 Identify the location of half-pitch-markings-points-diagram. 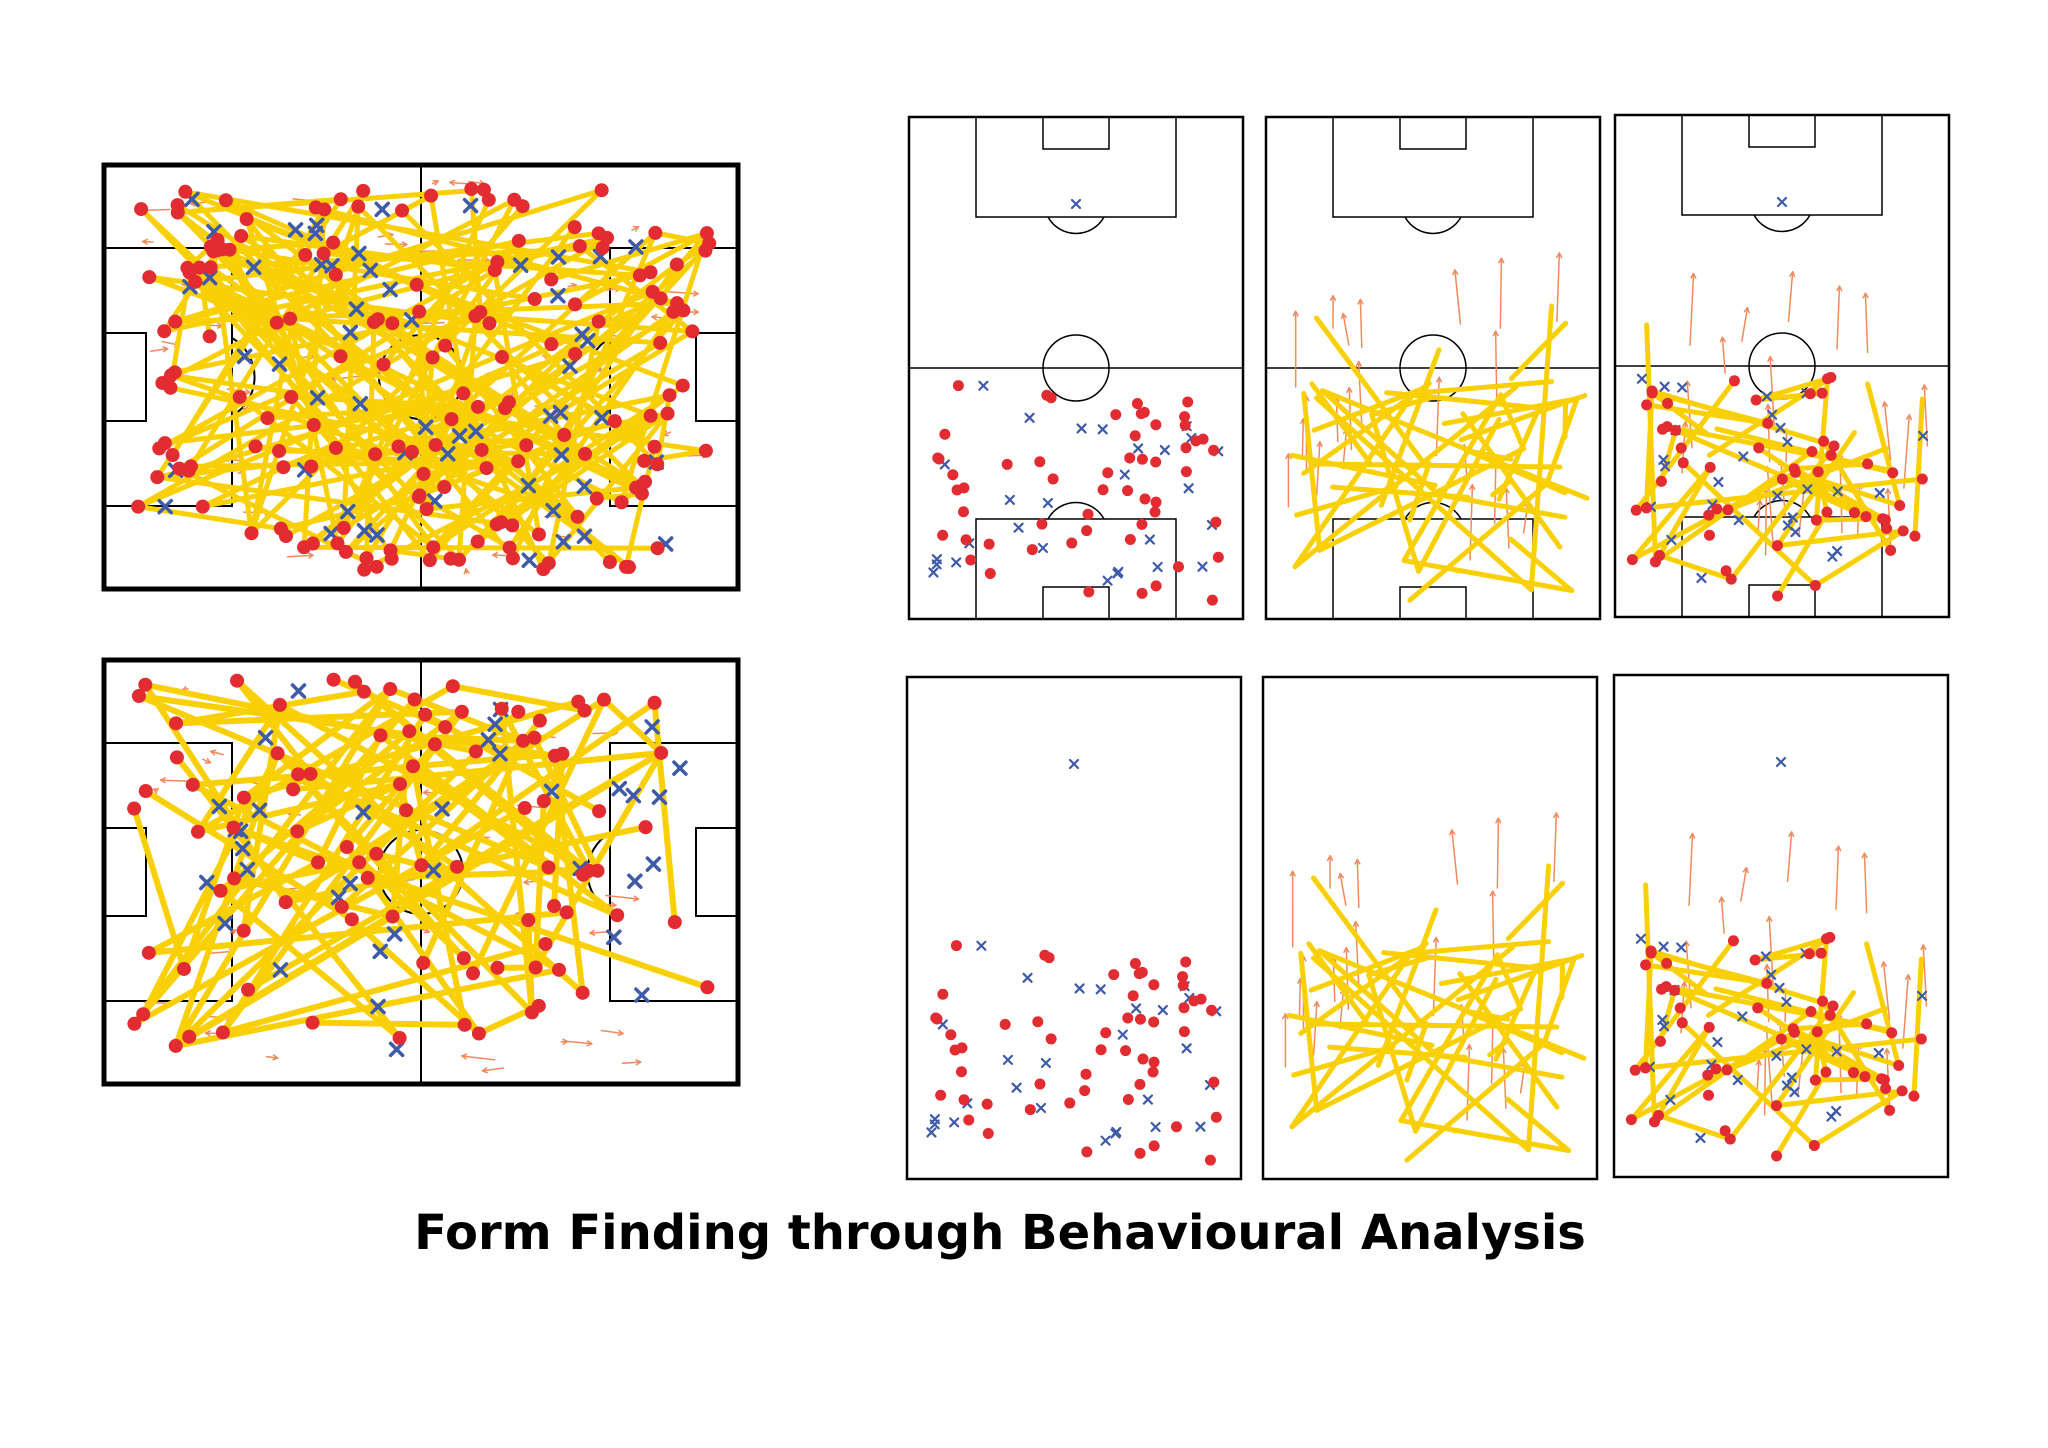
(1076, 368).